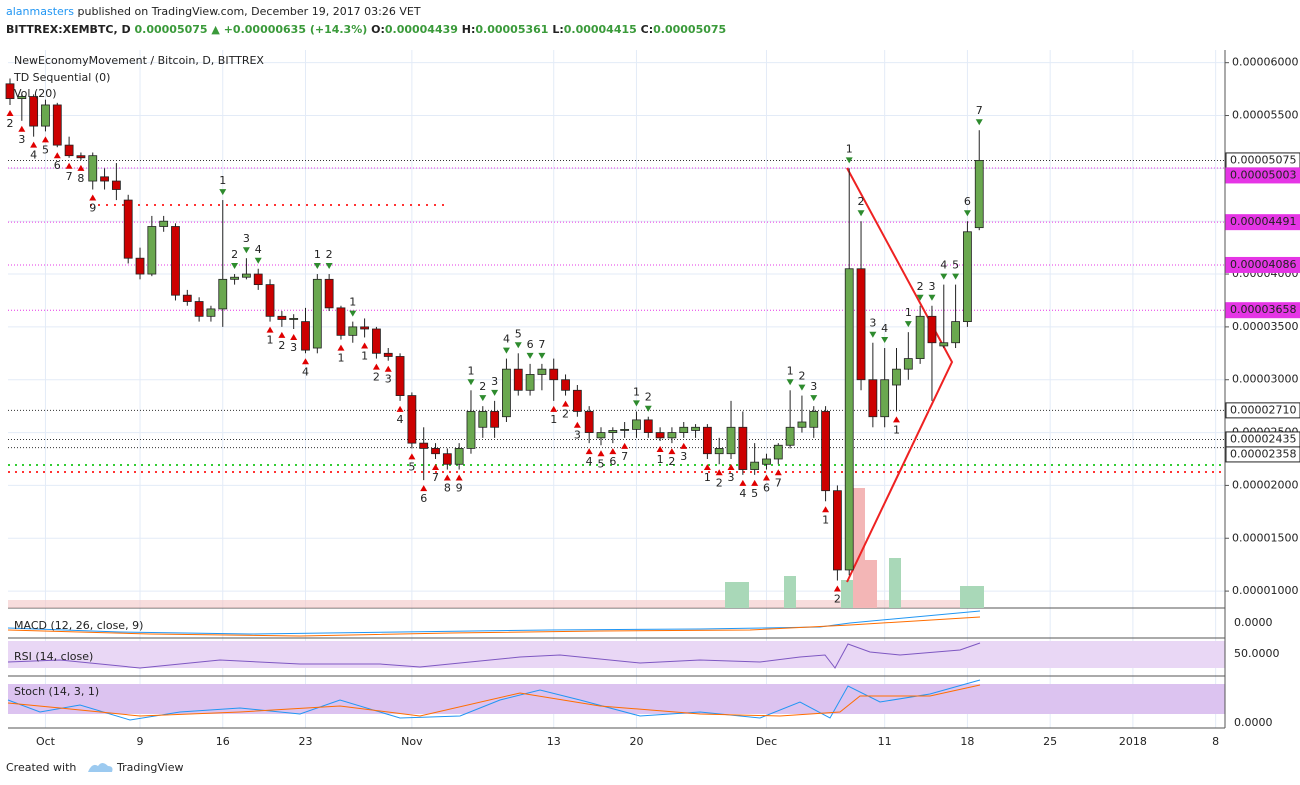  Describe the element at coordinates (469, 29) in the screenshot. I see `ohlc-key: H:` at that location.